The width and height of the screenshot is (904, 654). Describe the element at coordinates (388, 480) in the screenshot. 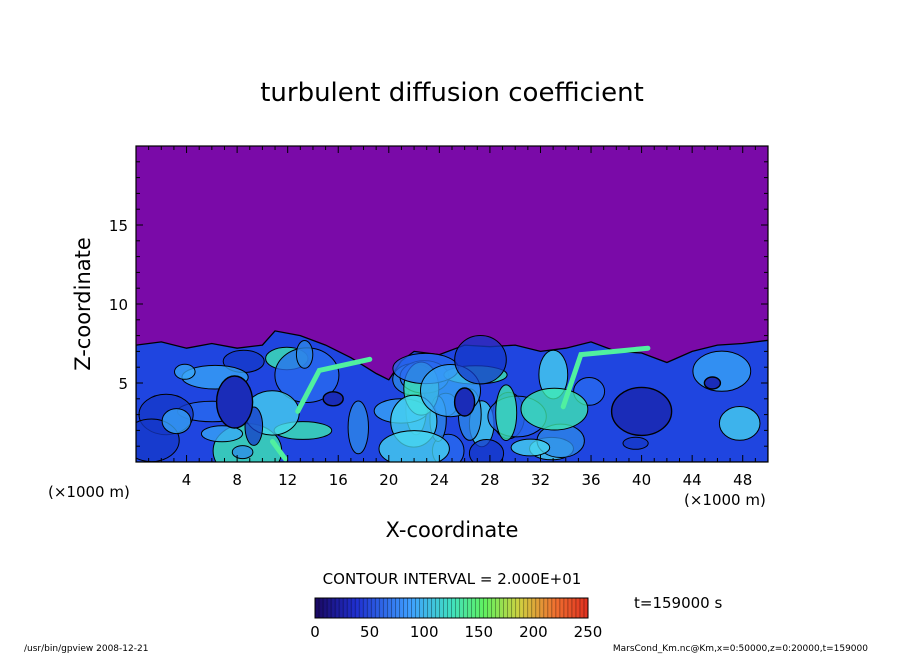

I see `x-tick-label: 20` at that location.